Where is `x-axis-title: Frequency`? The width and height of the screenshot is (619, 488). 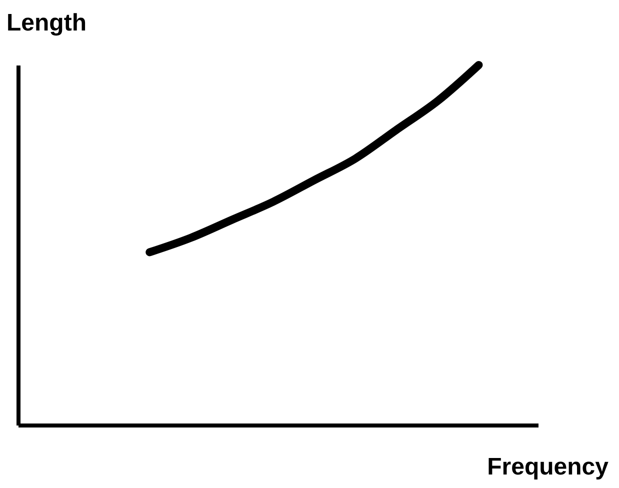 x-axis-title: Frequency is located at coordinates (548, 467).